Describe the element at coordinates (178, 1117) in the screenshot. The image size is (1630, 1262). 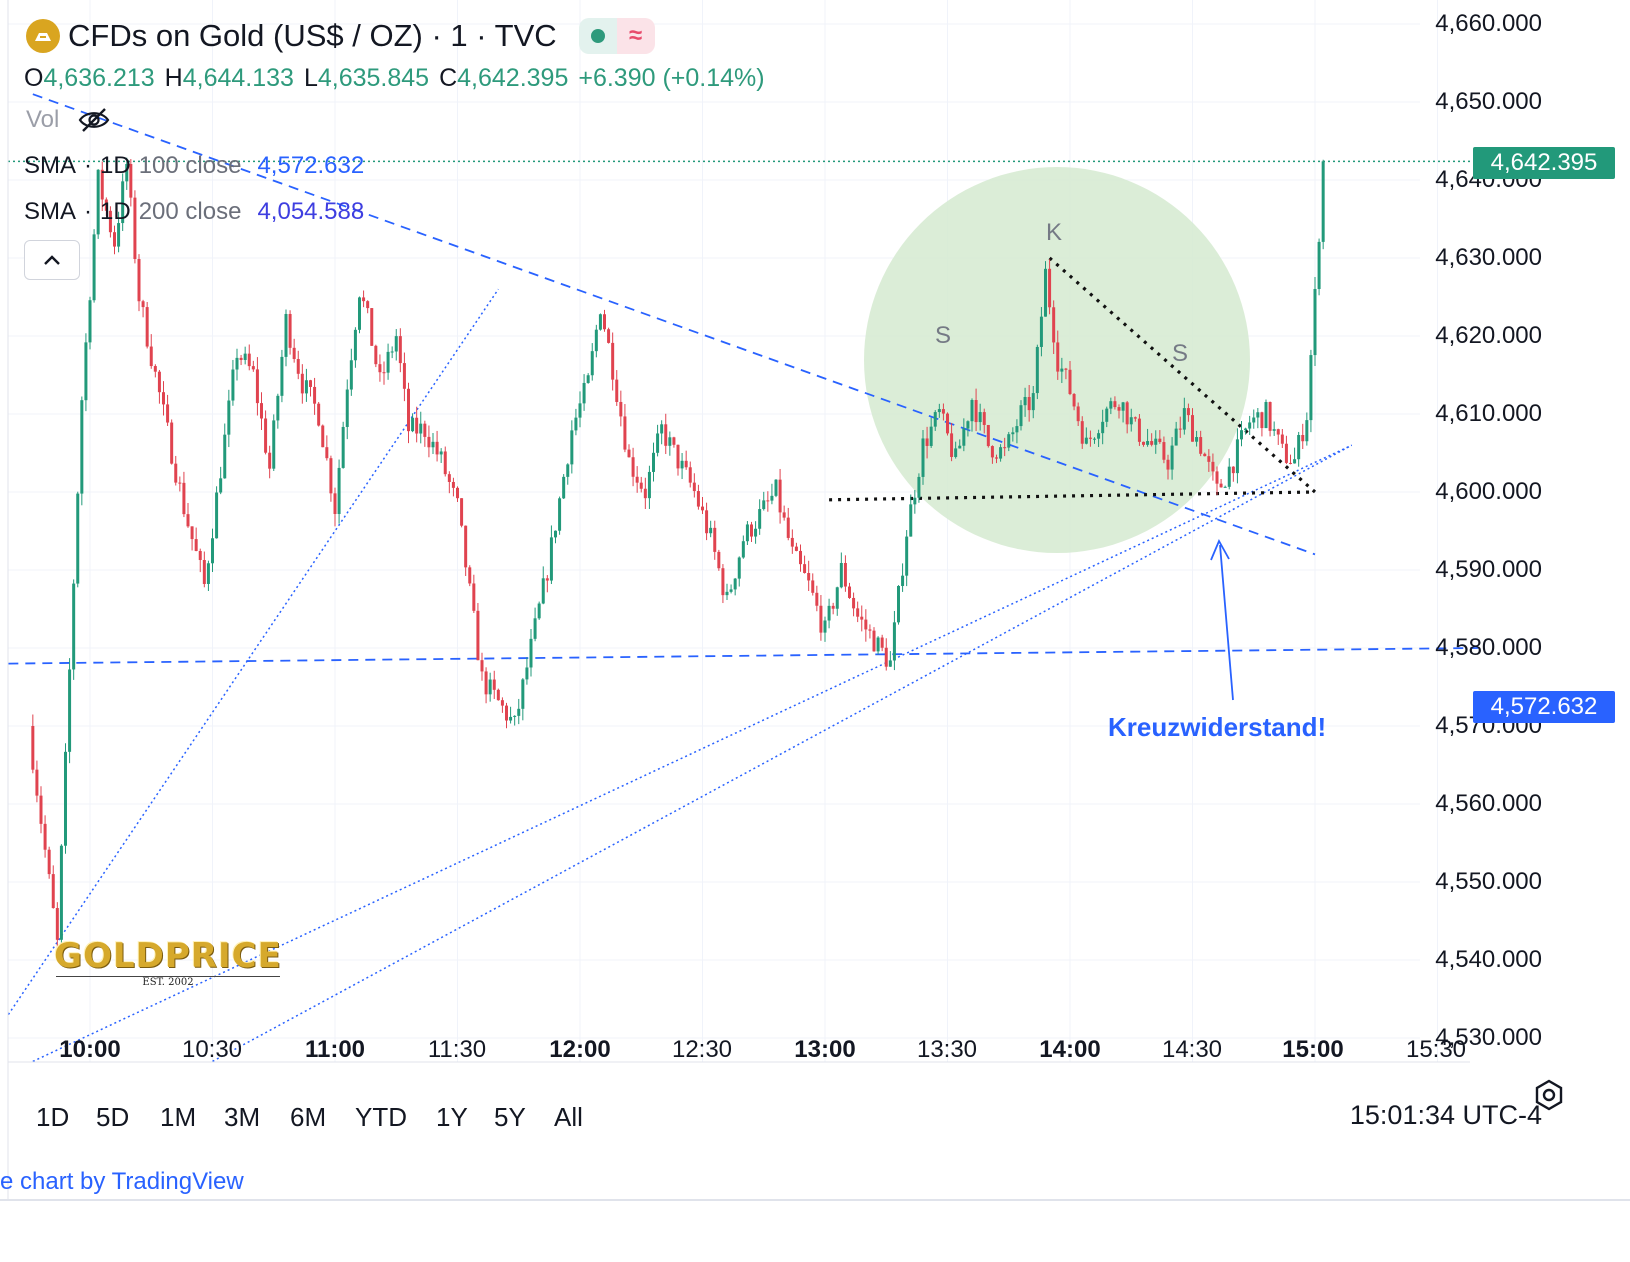
I see `range-1m-button: 1M` at that location.